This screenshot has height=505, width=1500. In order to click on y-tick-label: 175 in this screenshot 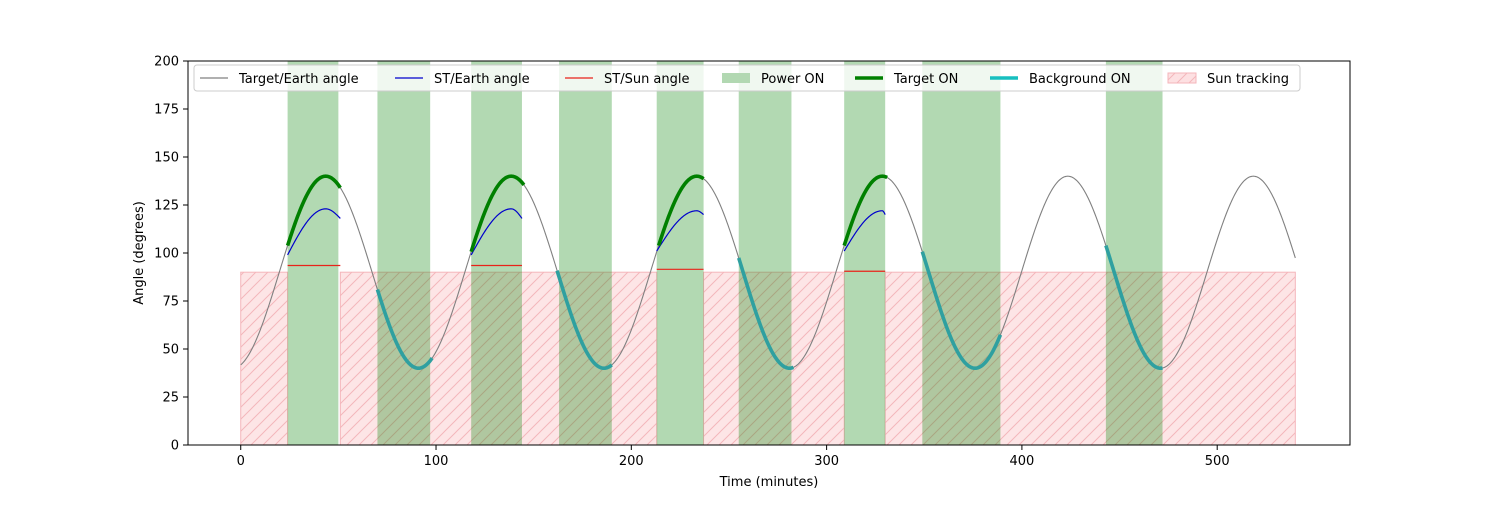, I will do `click(166, 110)`.